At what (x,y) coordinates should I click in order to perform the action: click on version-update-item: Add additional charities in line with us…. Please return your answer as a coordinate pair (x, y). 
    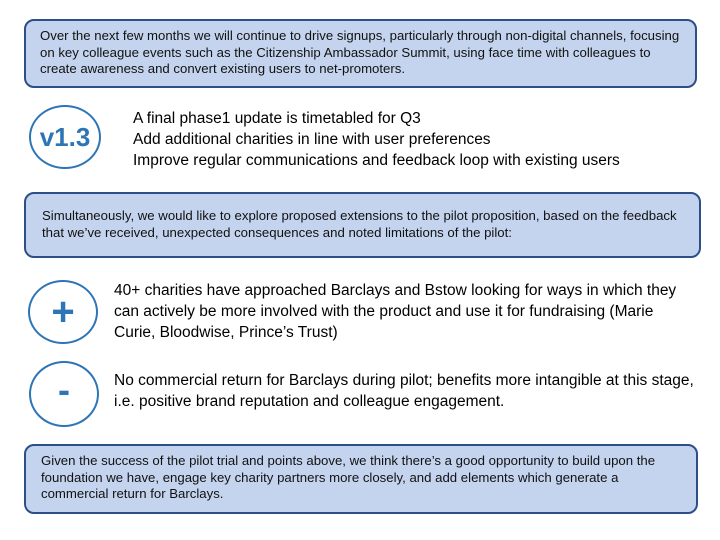
    Looking at the image, I should click on (312, 139).